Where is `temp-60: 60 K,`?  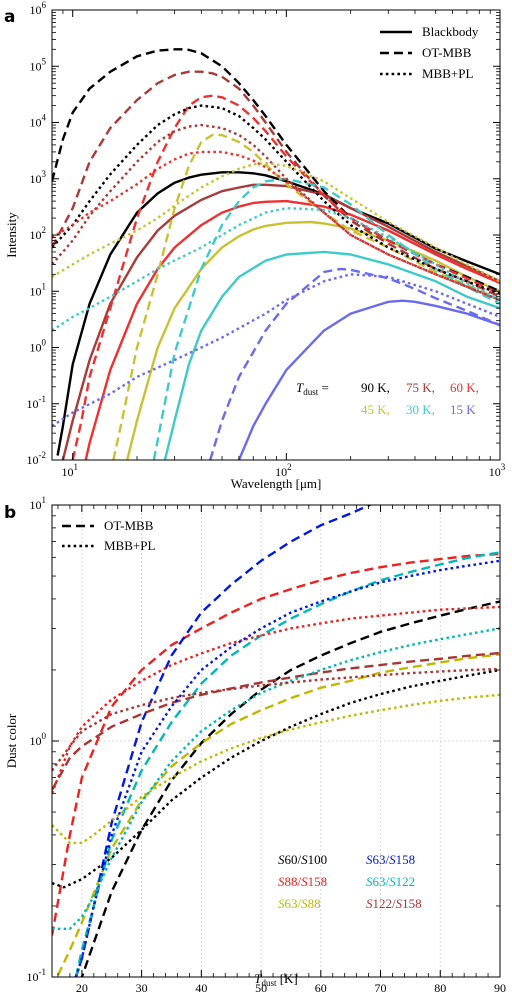
temp-60: 60 K, is located at coordinates (464, 387).